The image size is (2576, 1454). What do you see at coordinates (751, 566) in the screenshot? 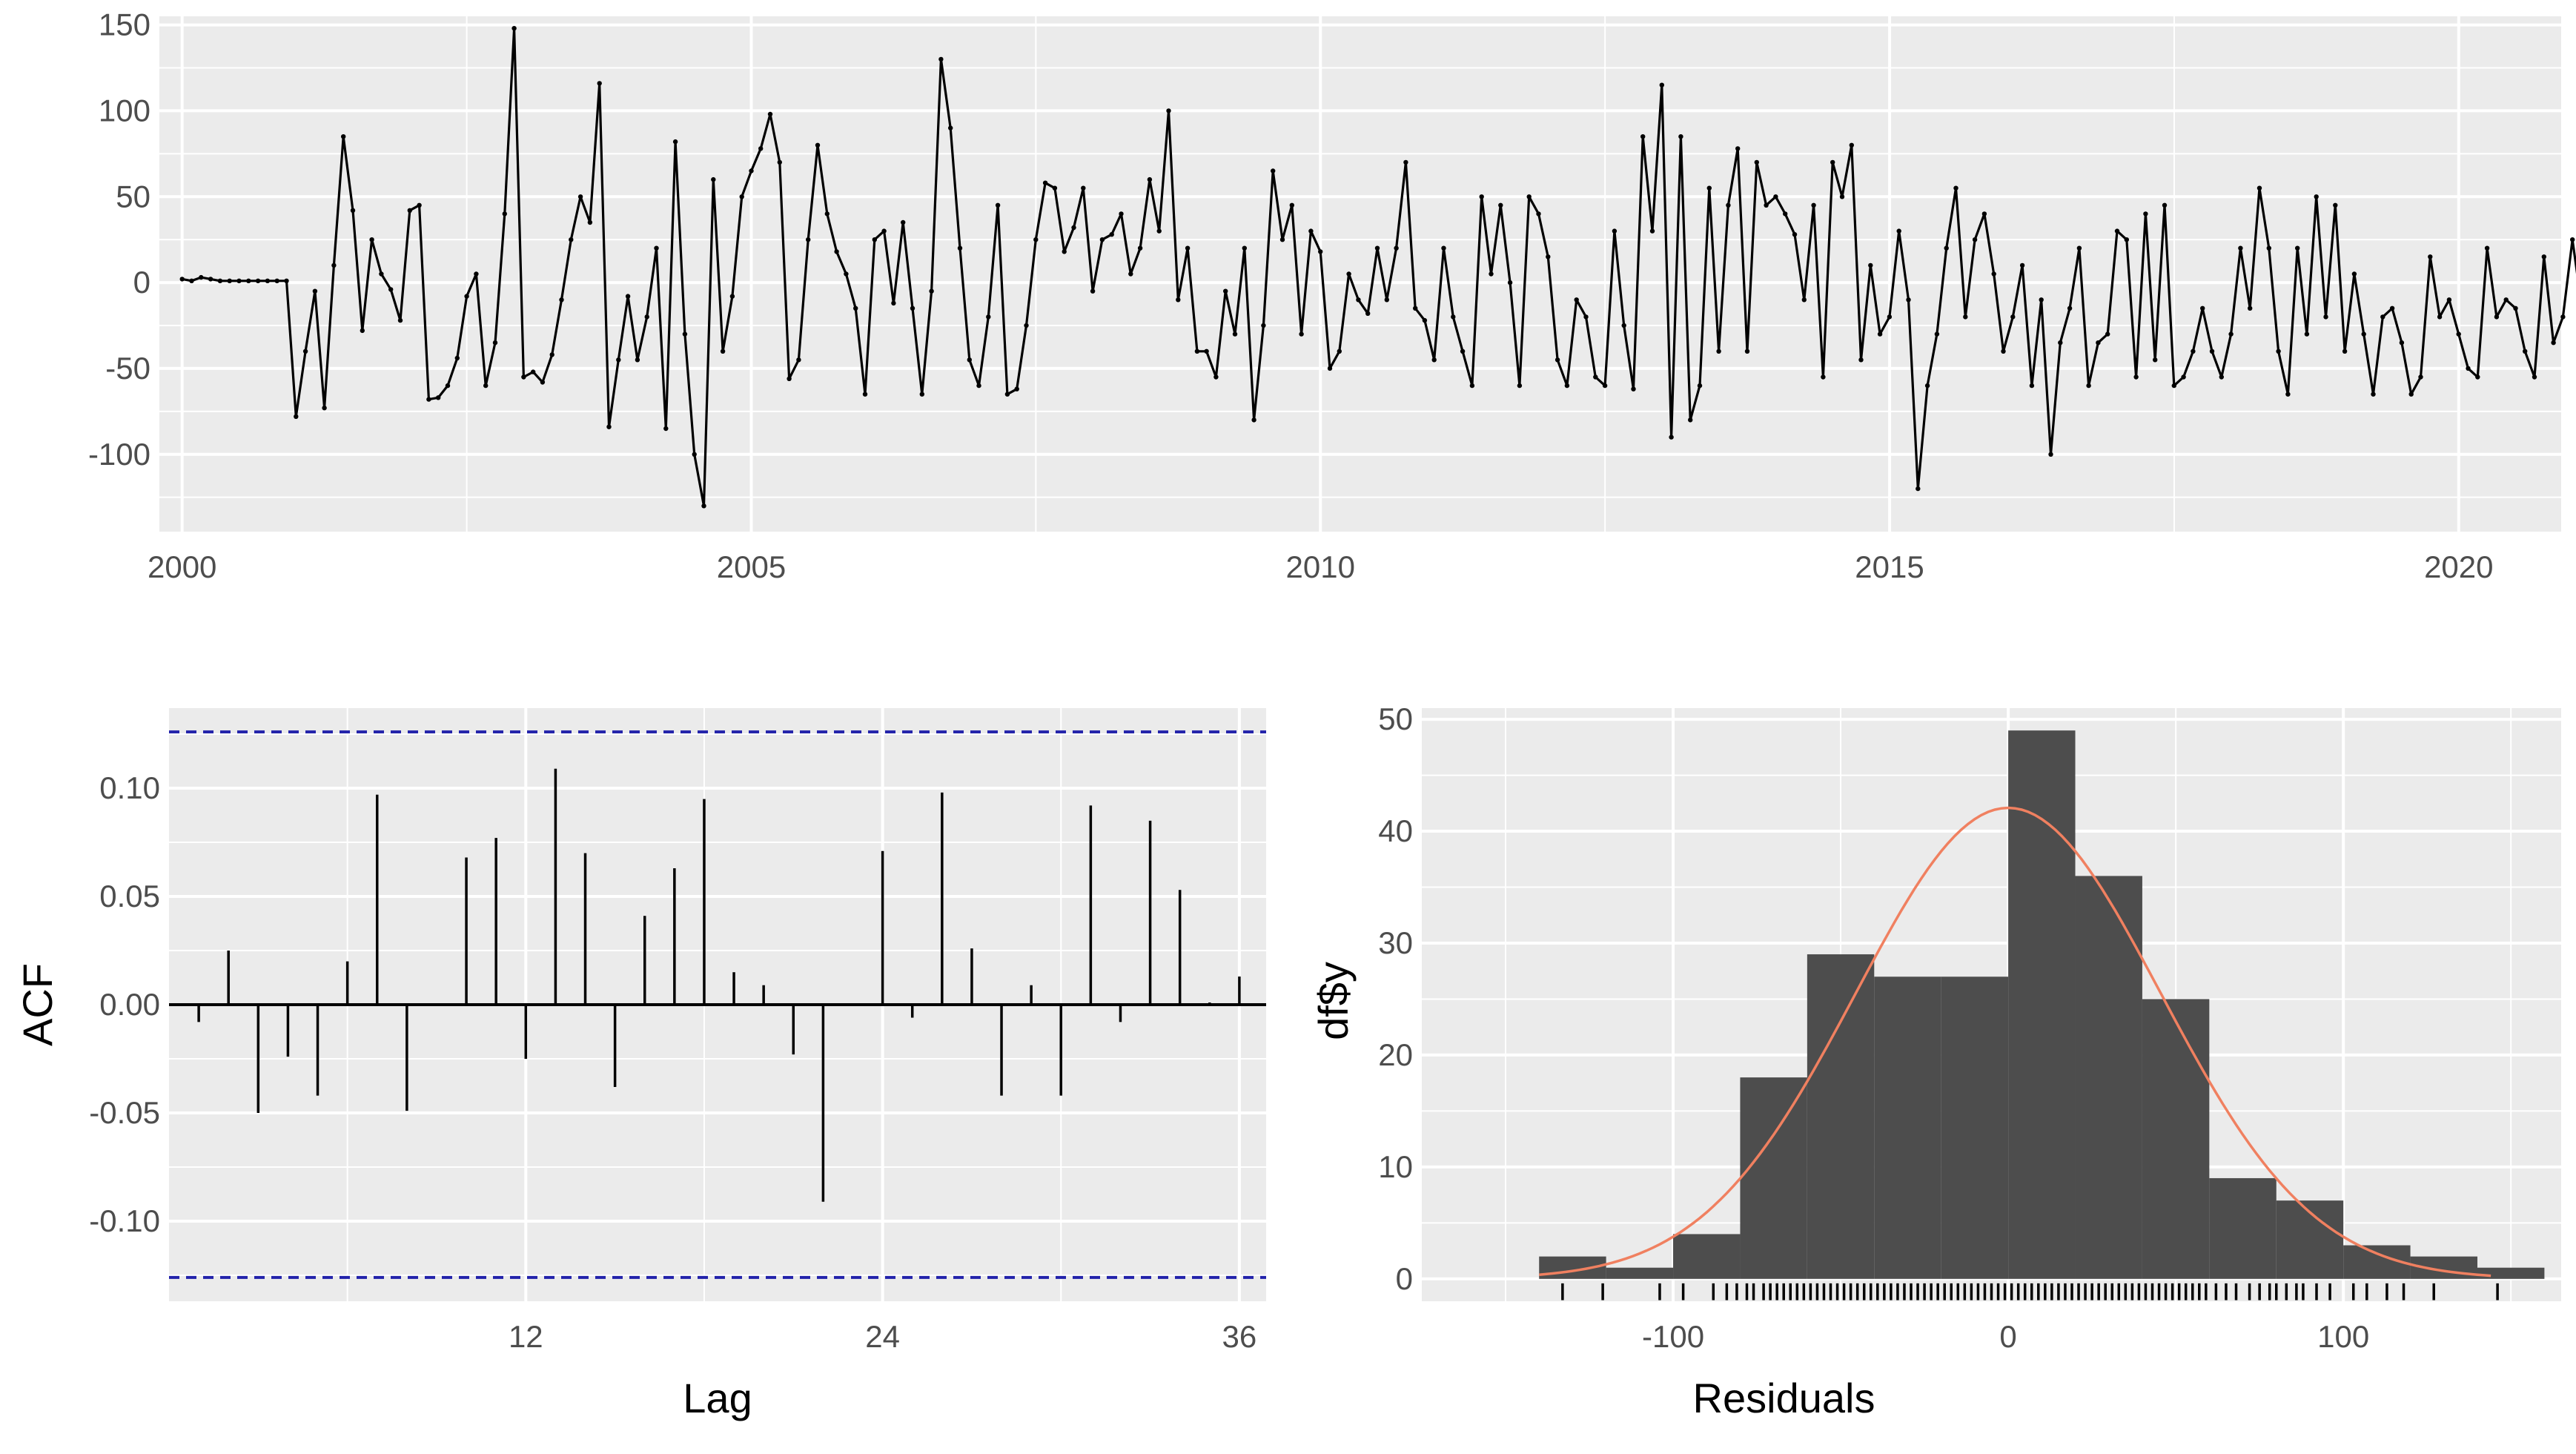
I see `ts-x-tick-2005: 2005` at bounding box center [751, 566].